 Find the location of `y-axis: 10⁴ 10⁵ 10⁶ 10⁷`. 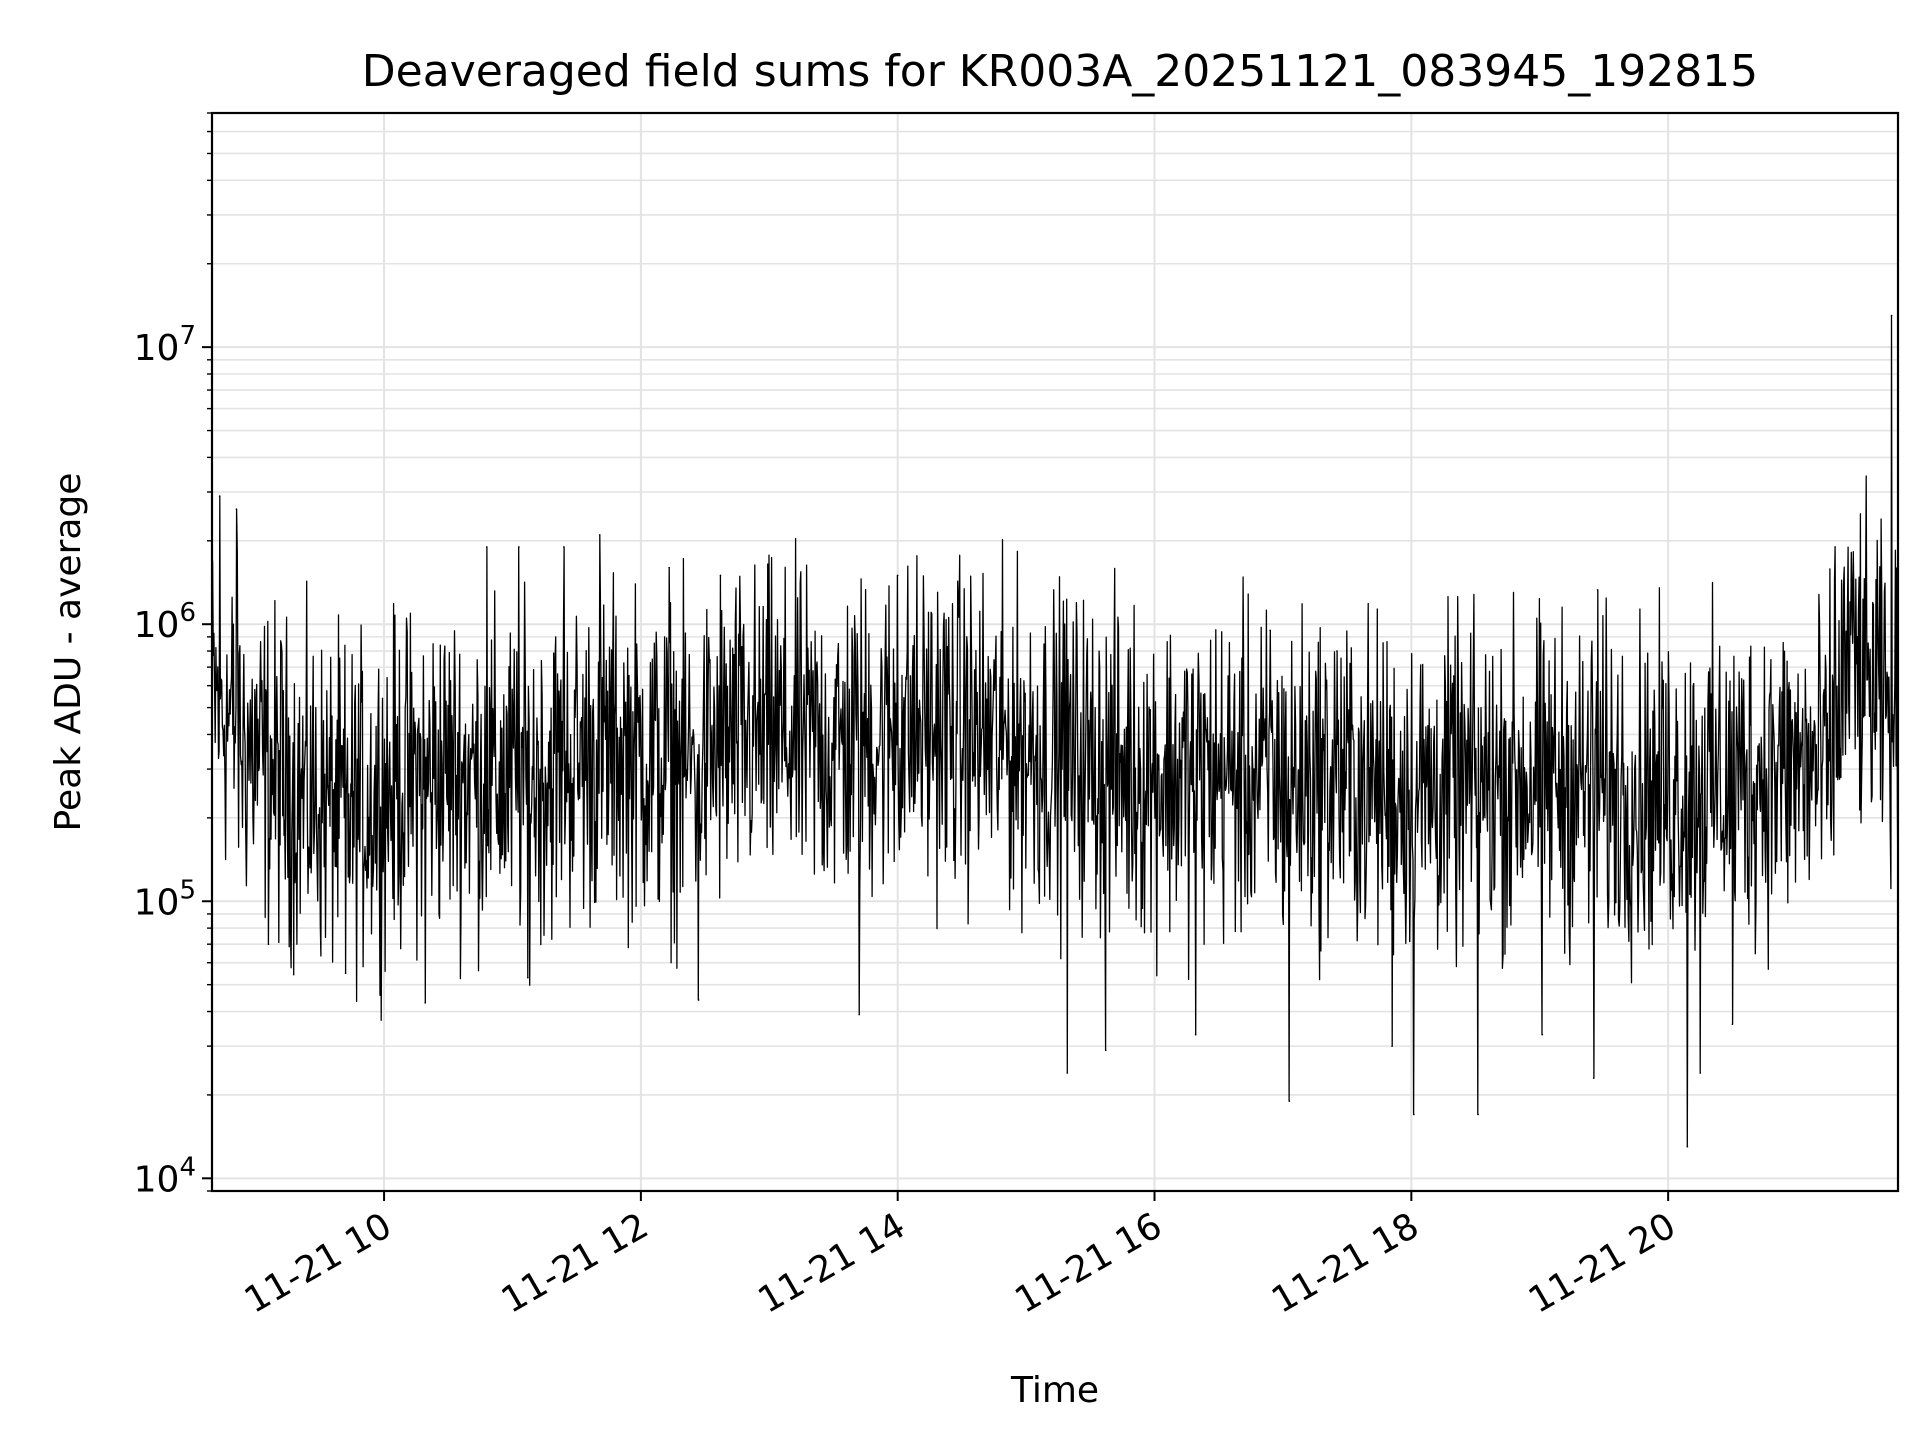

y-axis: 10⁴ 10⁵ 10⁶ 10⁷ is located at coordinates (173, 656).